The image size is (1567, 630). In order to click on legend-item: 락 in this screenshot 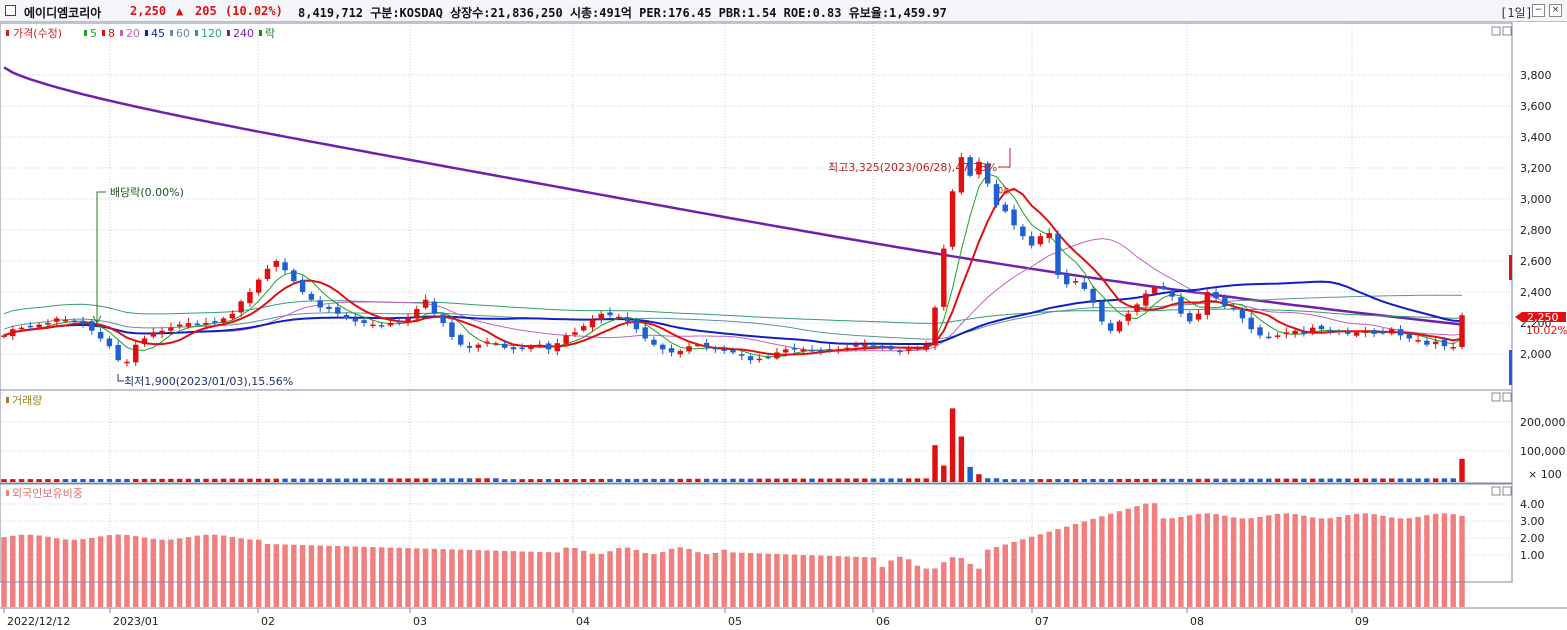, I will do `click(270, 33)`.